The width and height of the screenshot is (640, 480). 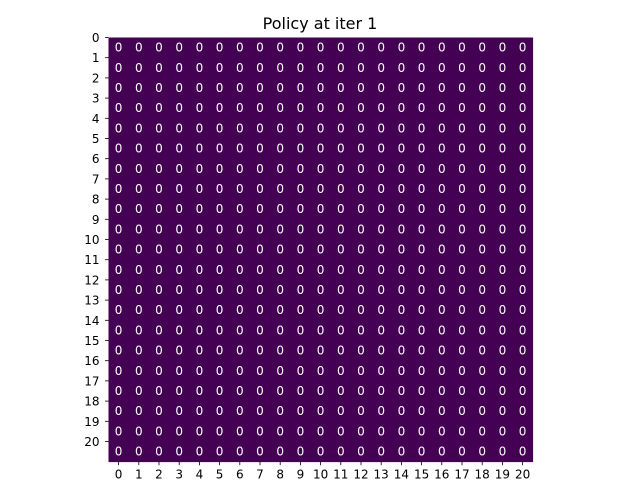 What do you see at coordinates (220, 474) in the screenshot?
I see `x-tick-label: 5` at bounding box center [220, 474].